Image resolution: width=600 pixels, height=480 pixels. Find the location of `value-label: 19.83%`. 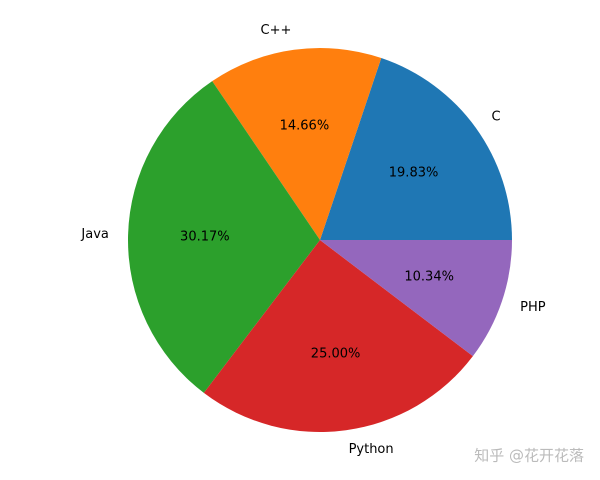

value-label: 19.83% is located at coordinates (414, 172).